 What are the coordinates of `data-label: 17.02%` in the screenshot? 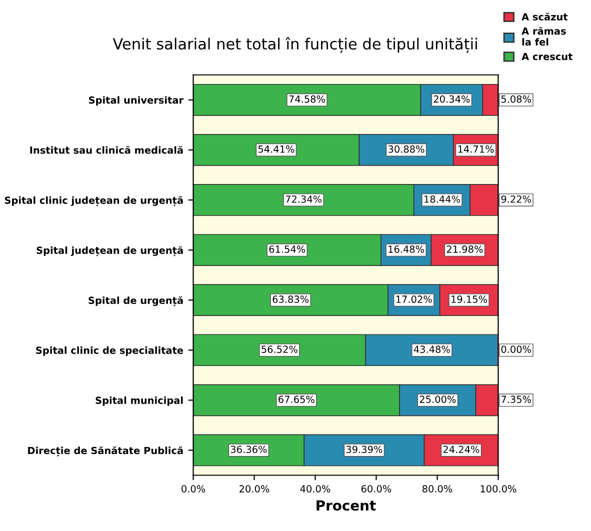 It's located at (414, 299).